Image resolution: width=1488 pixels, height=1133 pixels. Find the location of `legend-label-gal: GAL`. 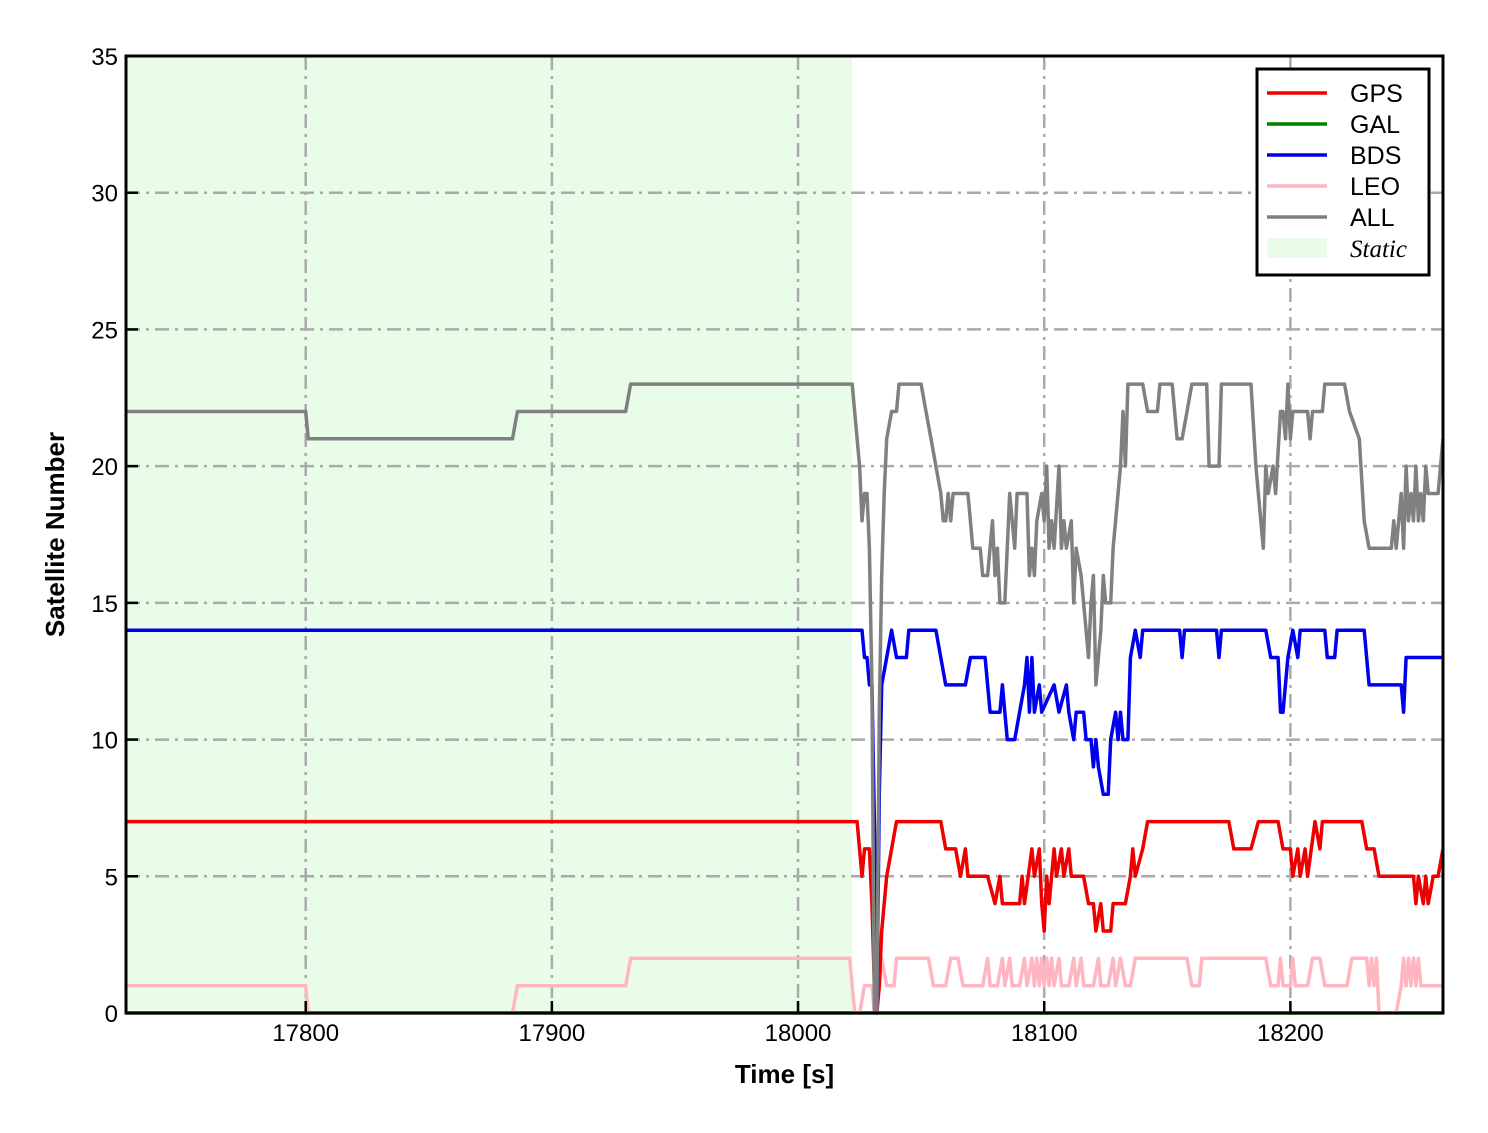

legend-label-gal: GAL is located at coordinates (1375, 125).